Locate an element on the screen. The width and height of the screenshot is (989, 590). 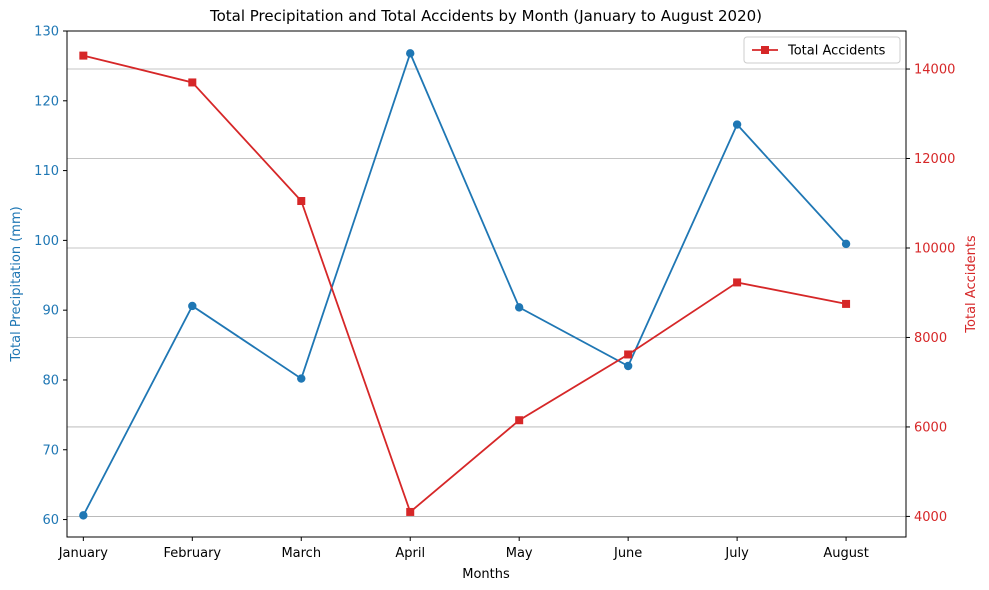
x-tick-label: April is located at coordinates (410, 553).